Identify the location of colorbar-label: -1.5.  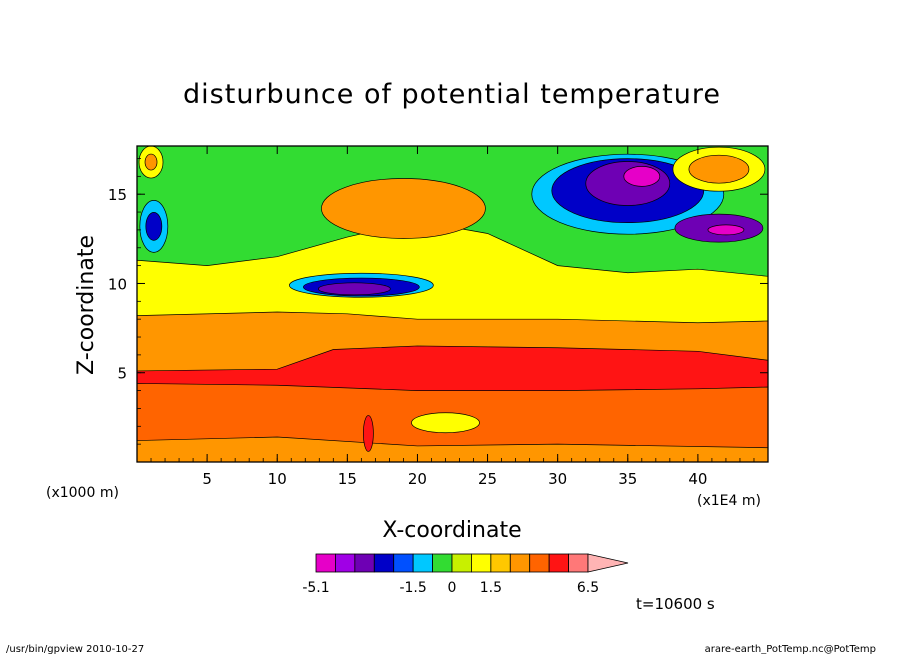
(412, 588).